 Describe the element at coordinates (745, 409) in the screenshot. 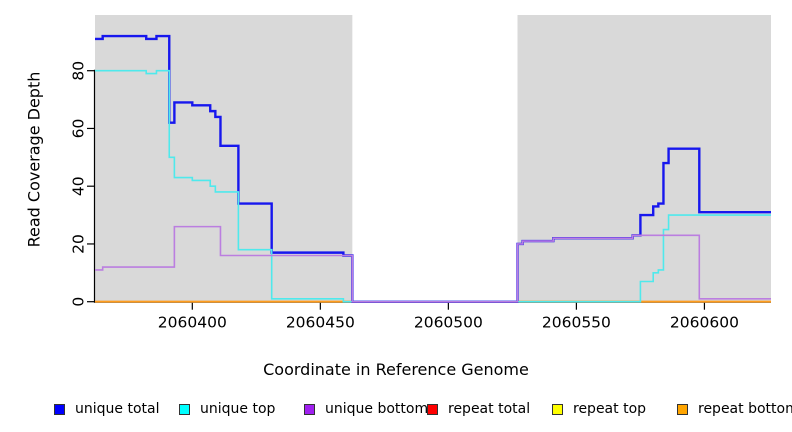

I see `legend-label: repeat bottom` at that location.